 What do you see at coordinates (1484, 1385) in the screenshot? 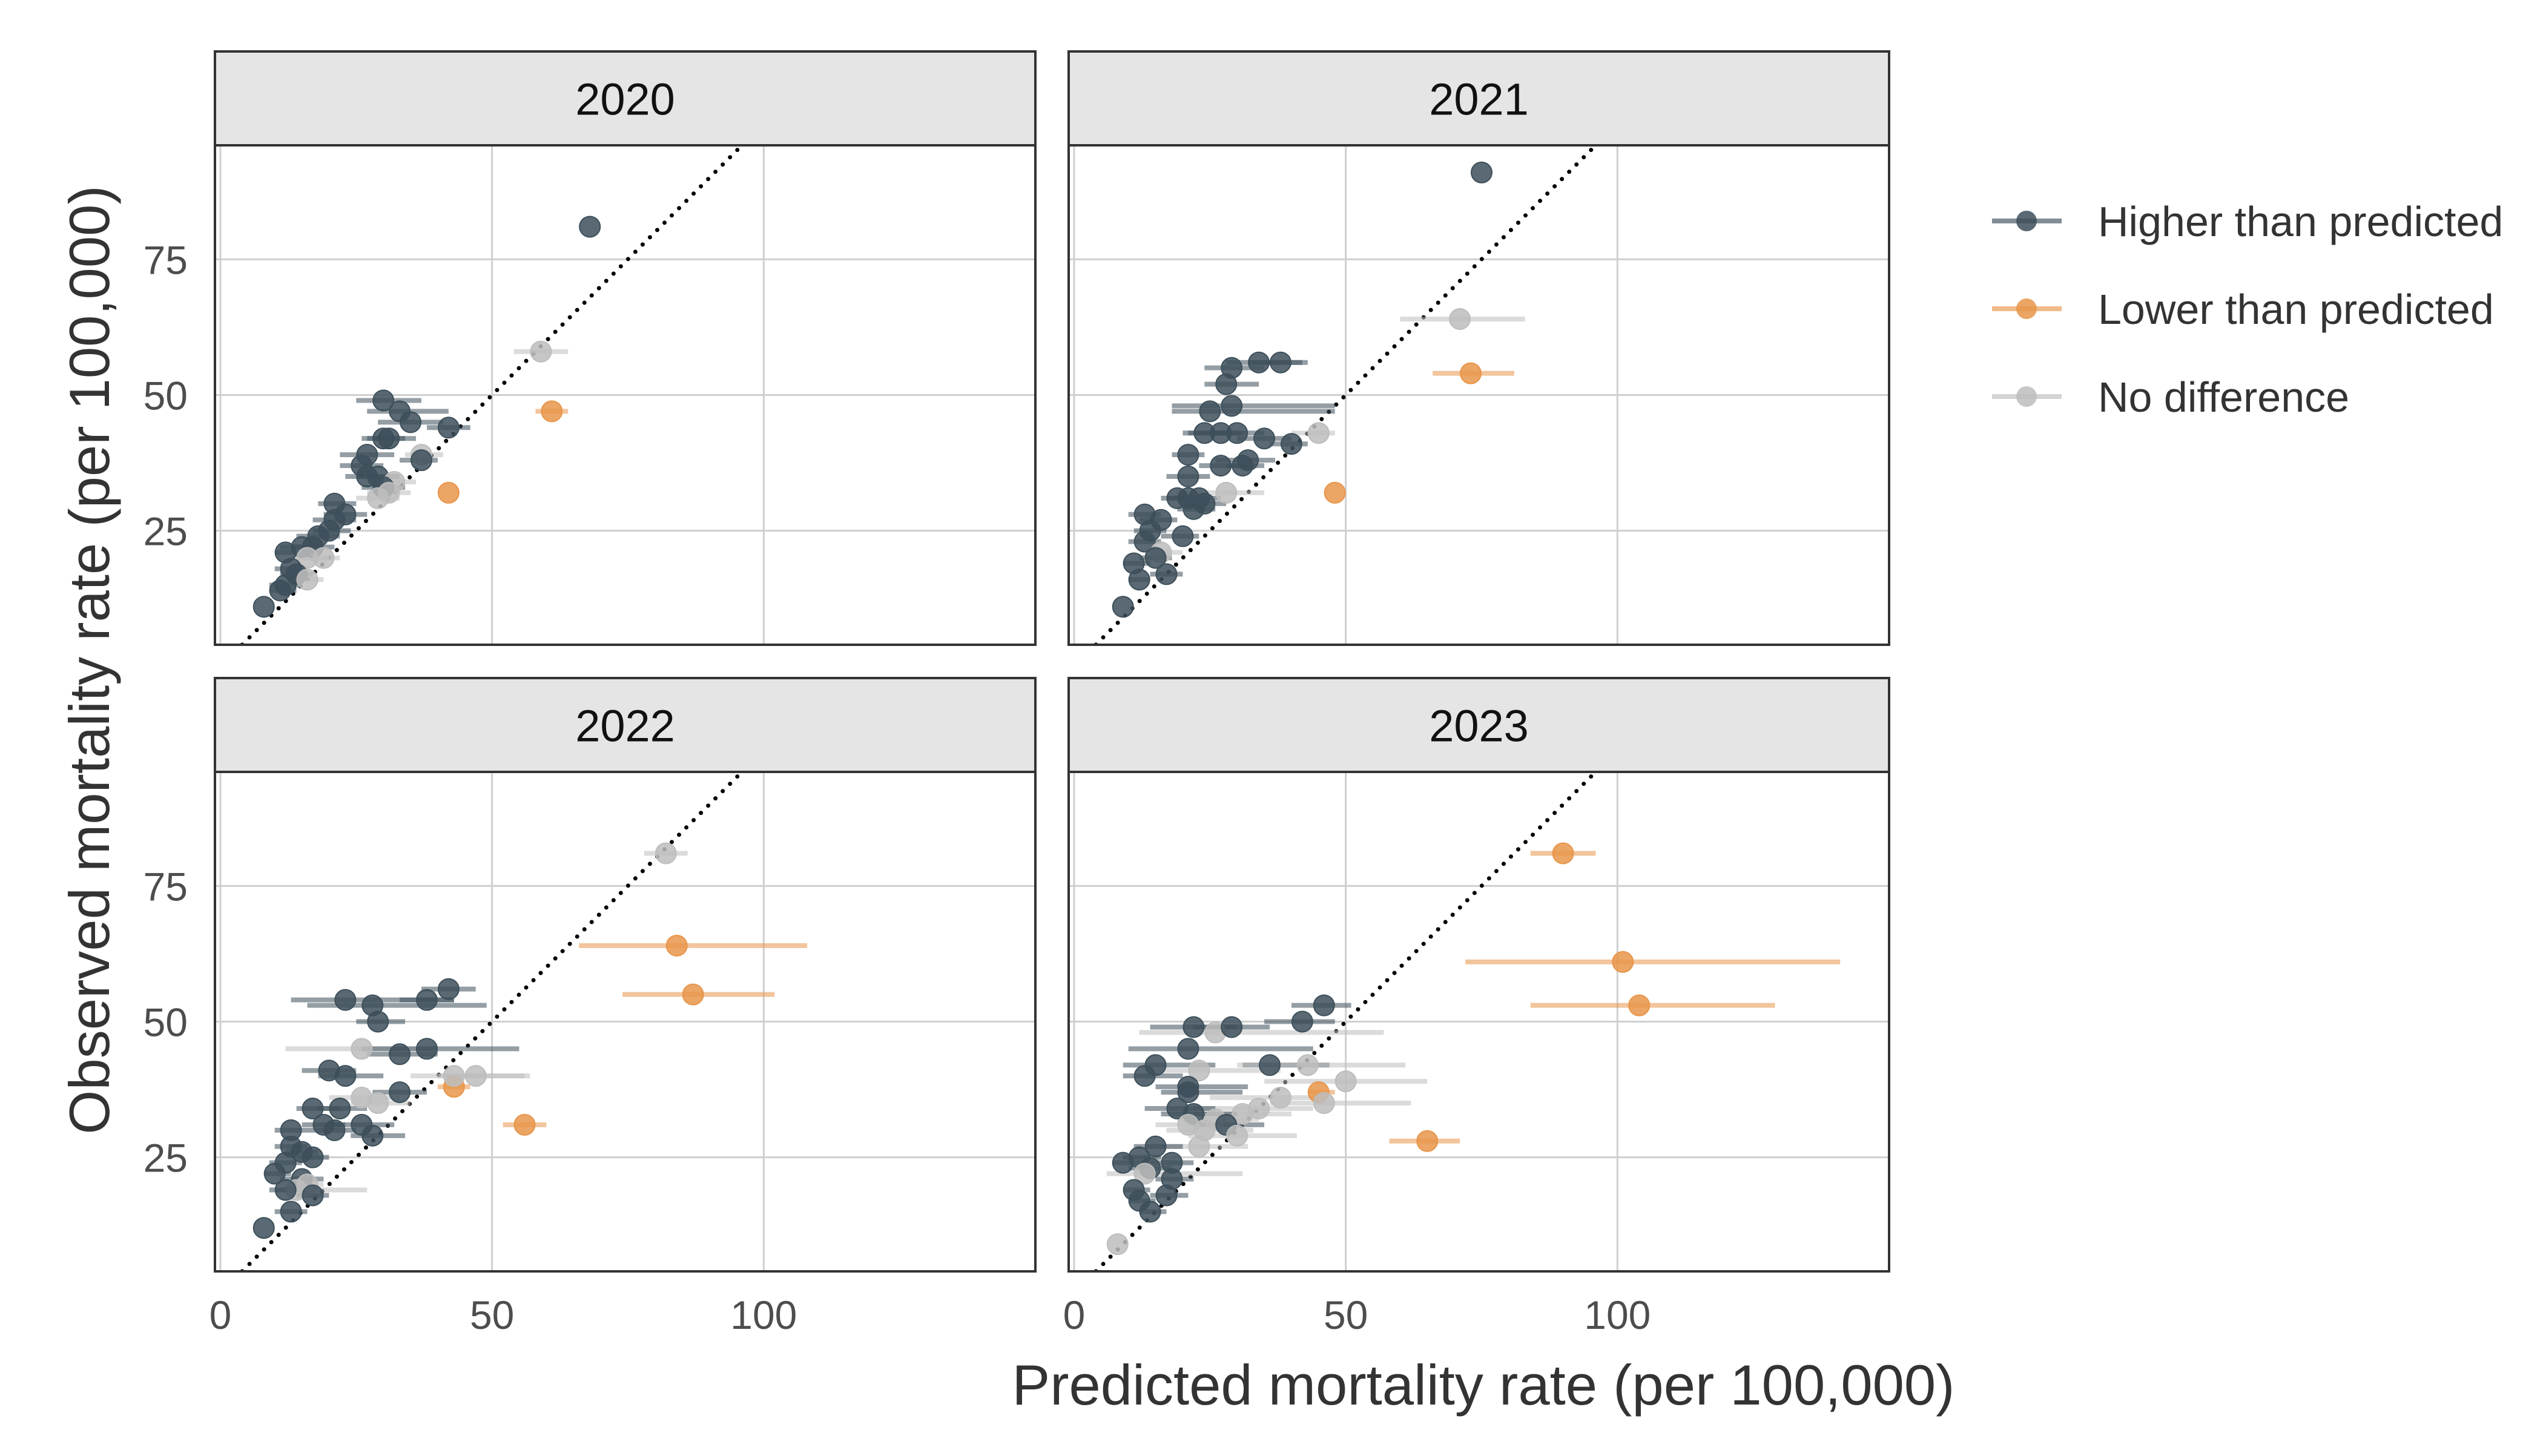
I see `x-axis-title: Predicted mortality rate (per 100,000)` at bounding box center [1484, 1385].